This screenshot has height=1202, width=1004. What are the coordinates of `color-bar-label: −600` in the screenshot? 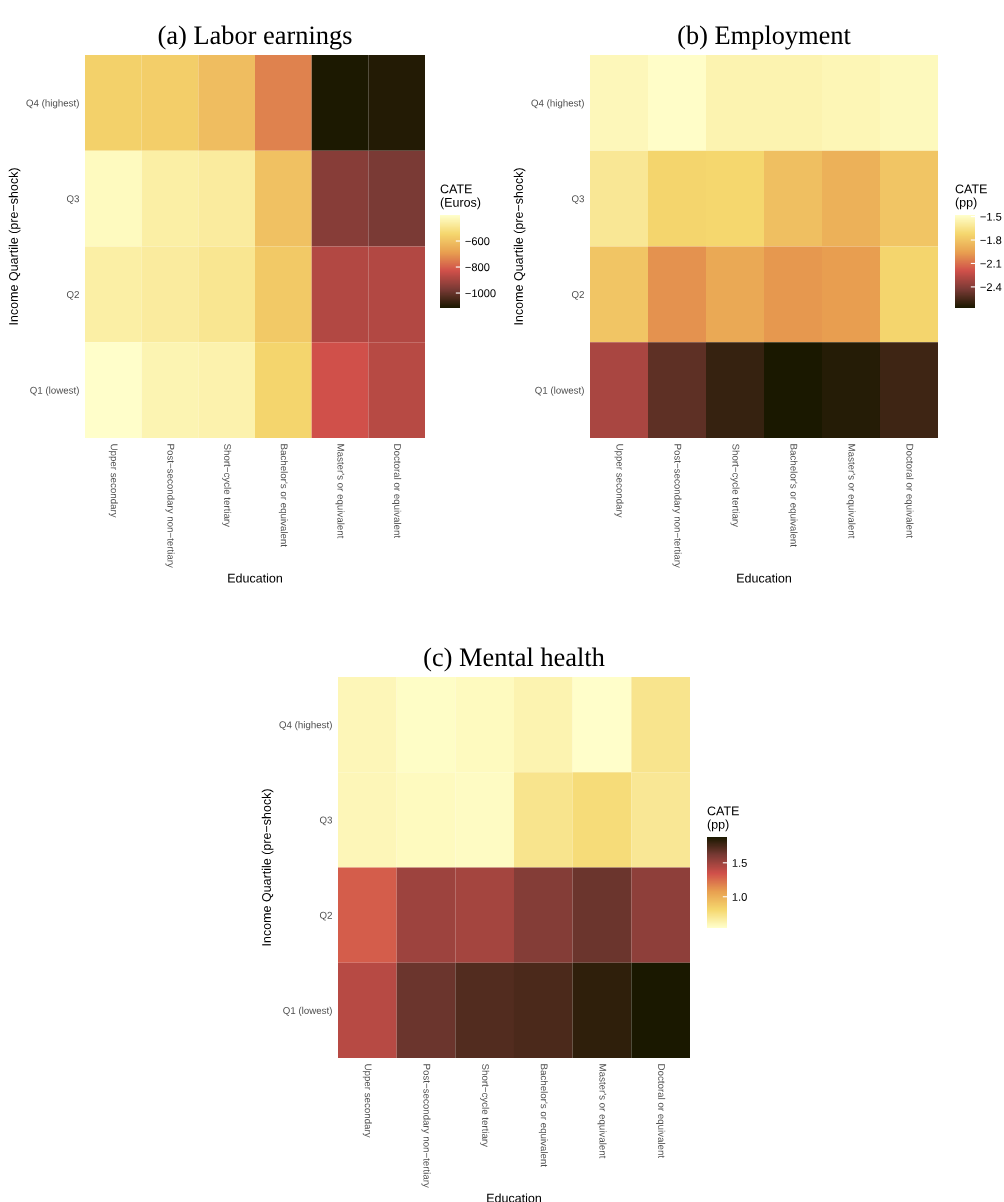 It's located at (477, 241).